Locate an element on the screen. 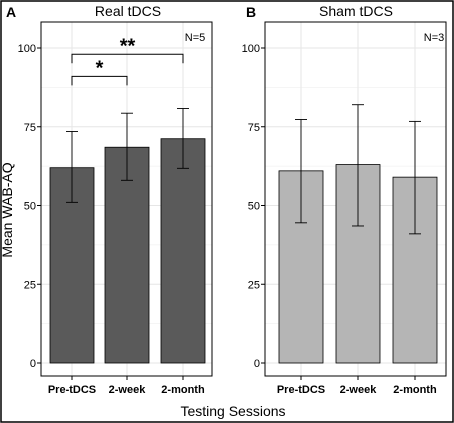 This screenshot has height=423, width=454. x-axis-label: Testing Sessions is located at coordinates (232, 411).